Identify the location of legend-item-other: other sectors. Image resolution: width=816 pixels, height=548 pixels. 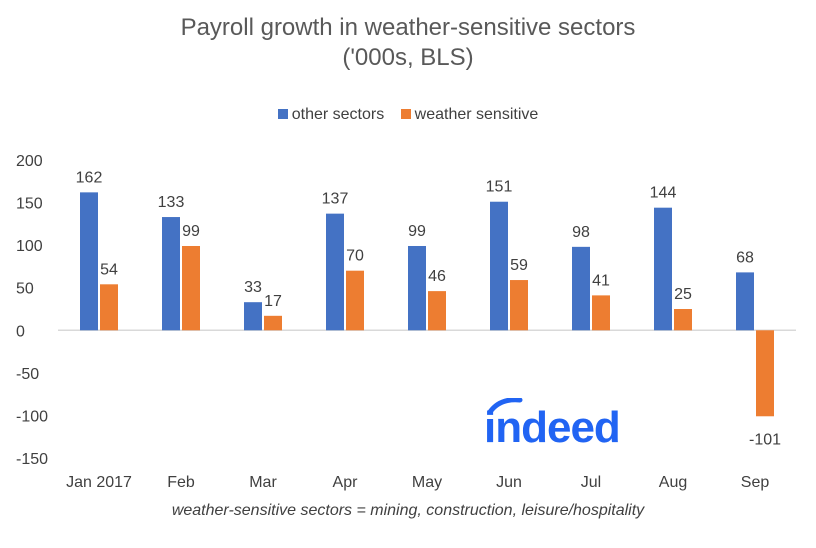
(331, 115).